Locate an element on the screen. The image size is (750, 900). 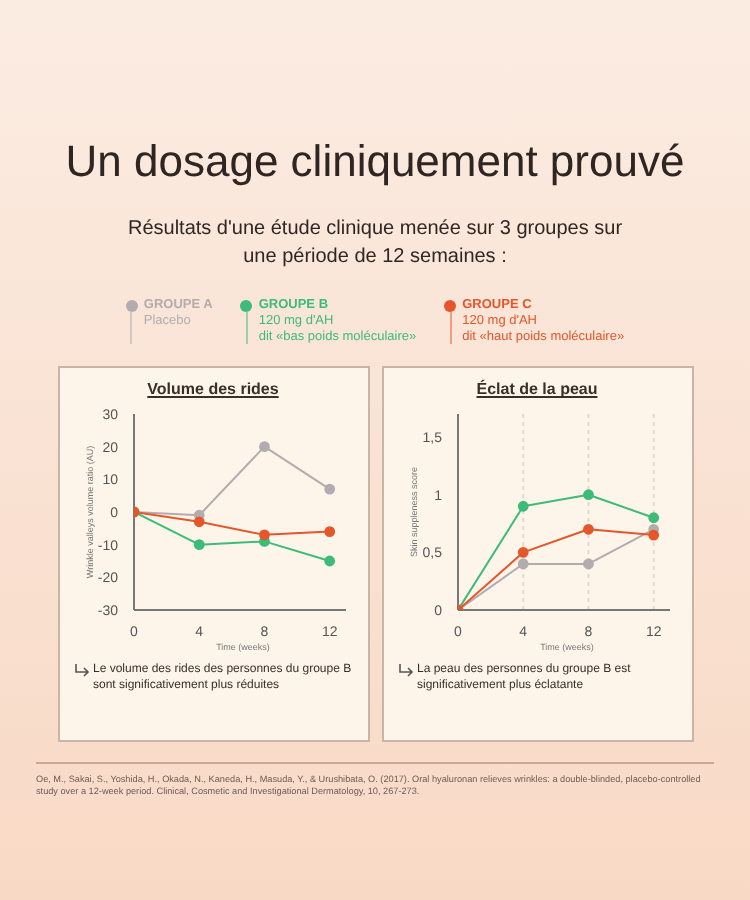
text: Un dosage cliniquement prouvé is located at coordinates (375, 162).